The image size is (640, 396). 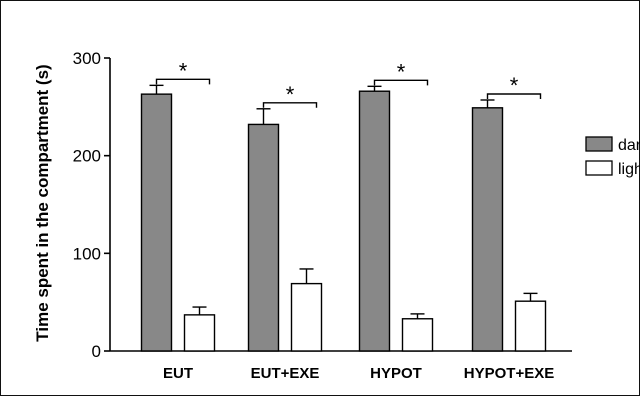 I want to click on significance-star-2: *, so click(x=290, y=94).